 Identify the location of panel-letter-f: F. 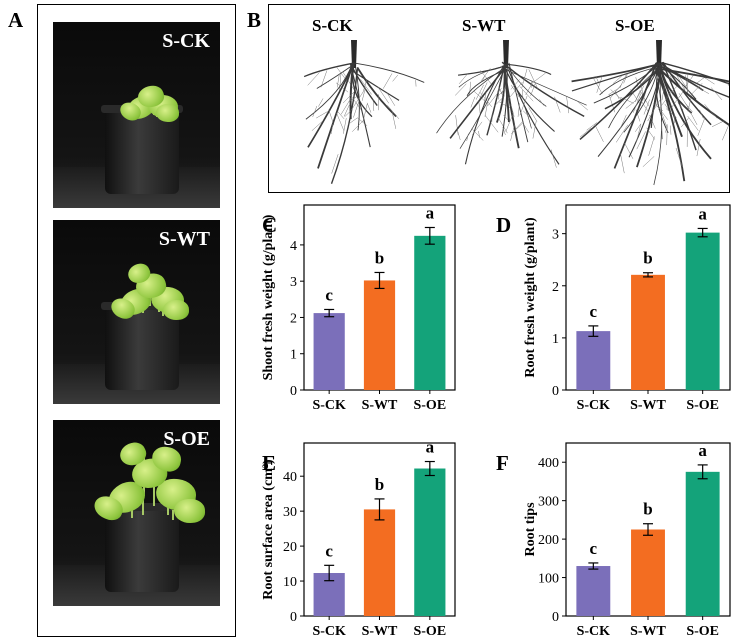
(502, 463).